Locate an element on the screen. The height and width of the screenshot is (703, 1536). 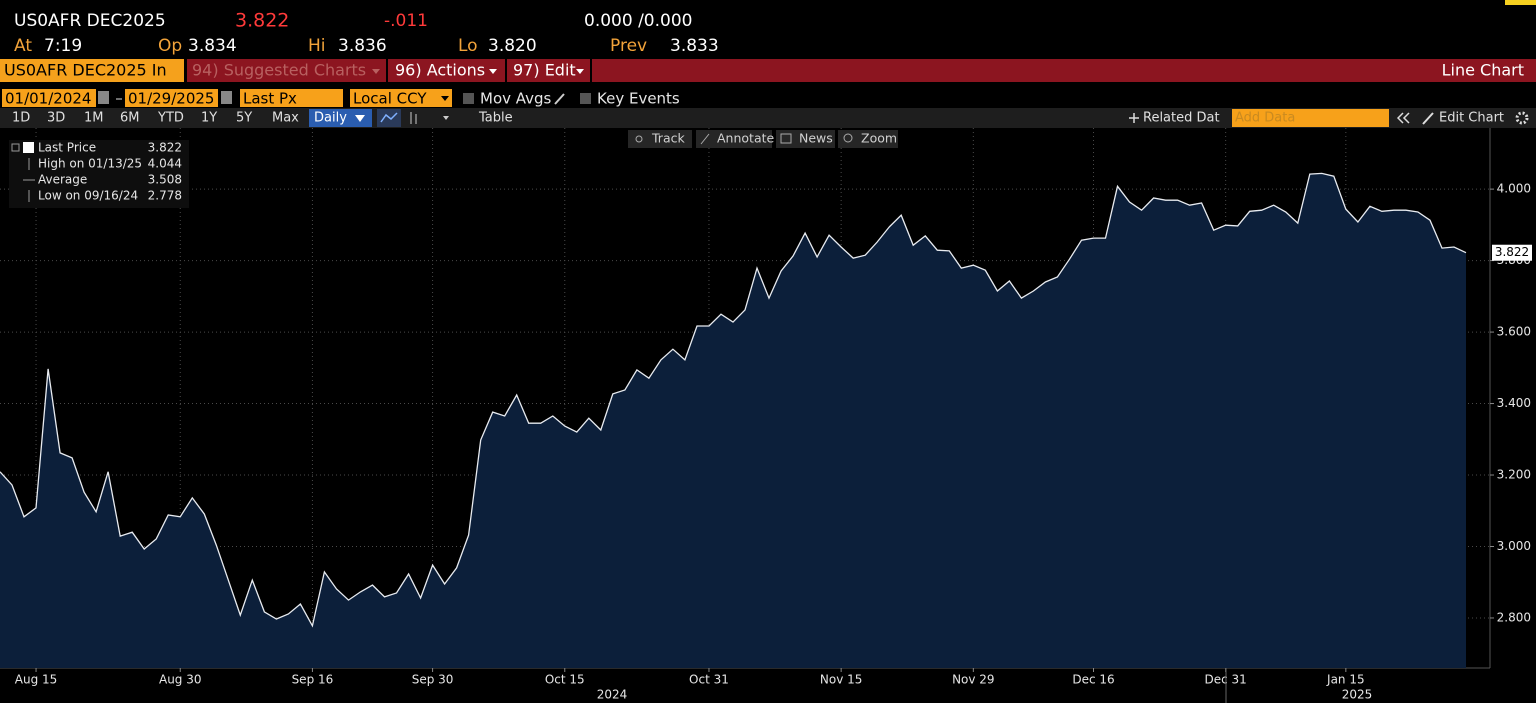
track-icon is located at coordinates (639, 139).